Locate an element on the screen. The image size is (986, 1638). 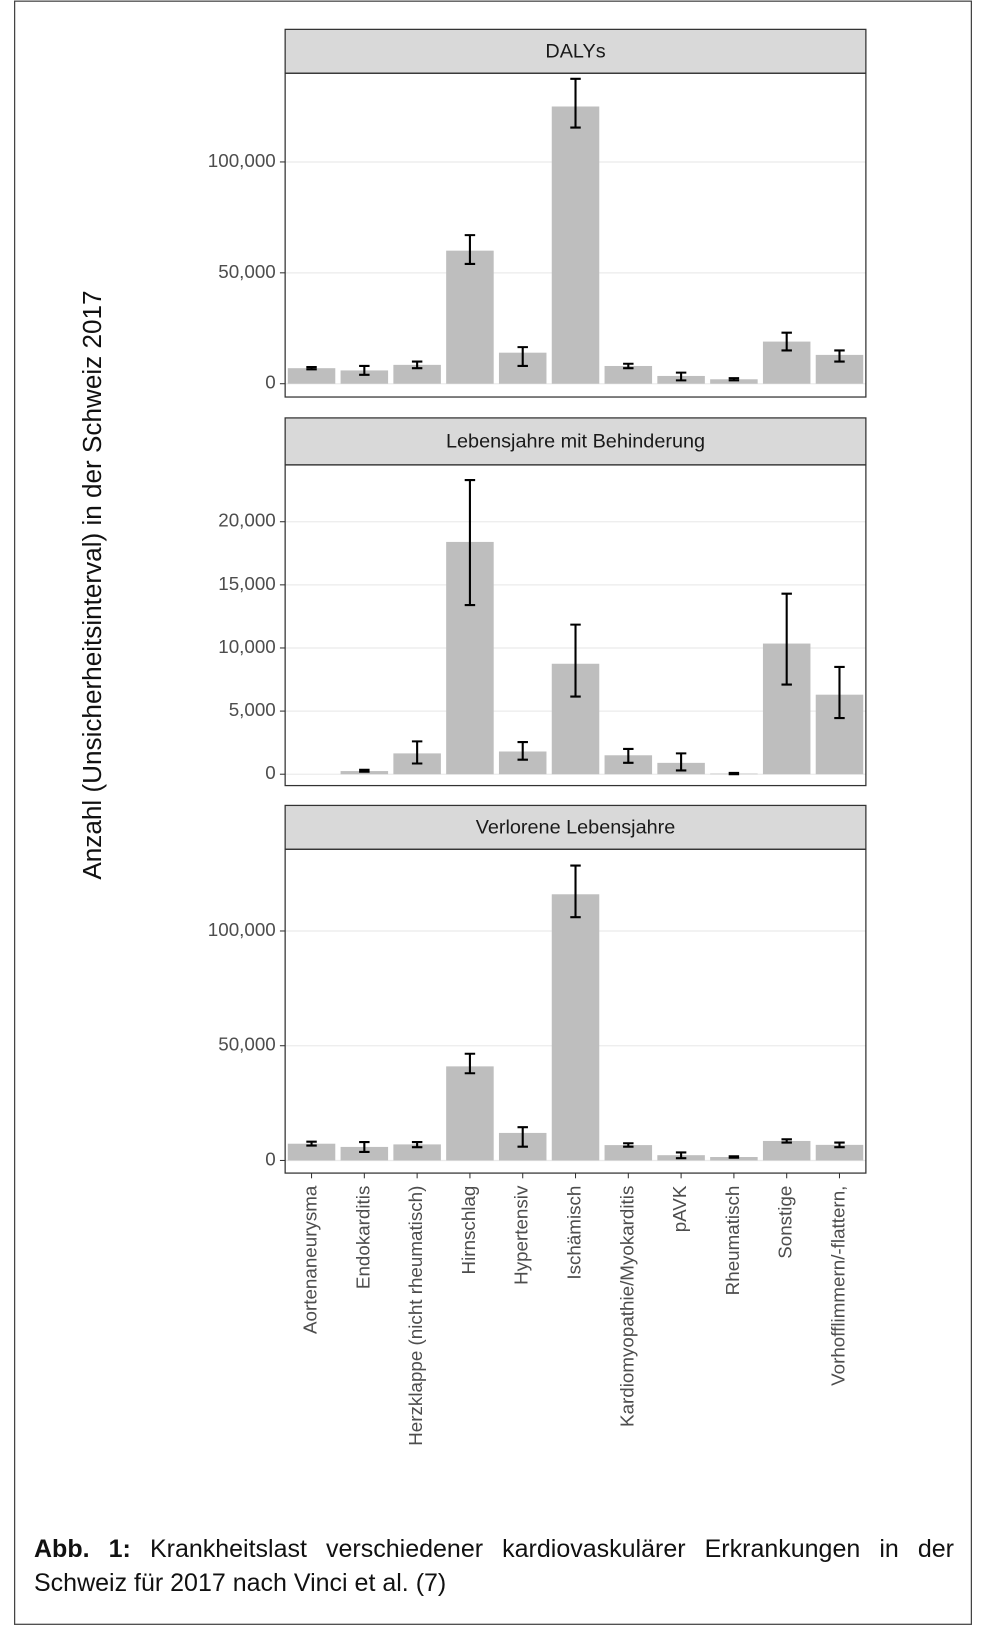
x-tick-label: Aortenaneurysma is located at coordinates (310, 1259).